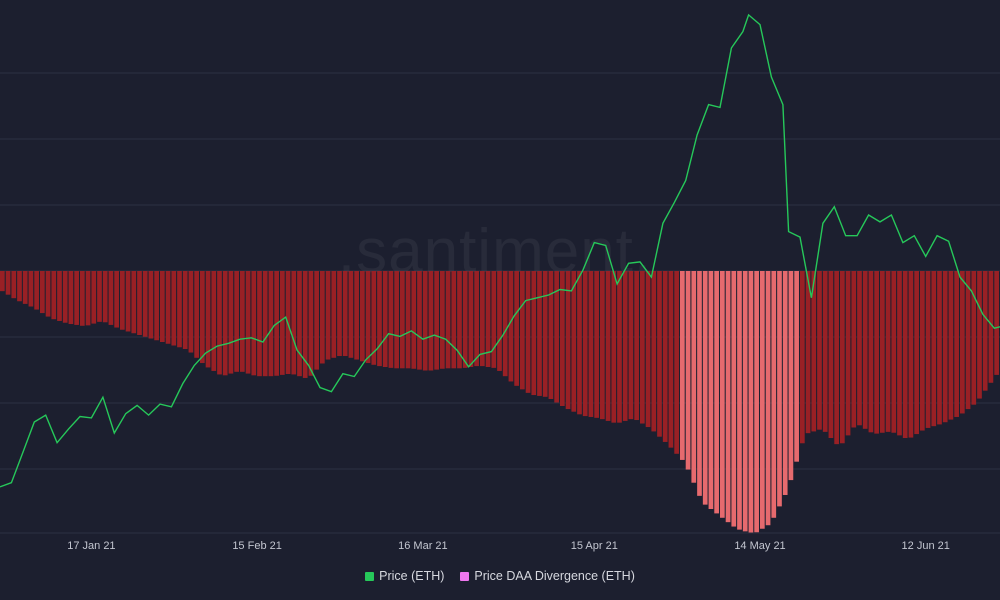 This screenshot has height=600, width=1000. I want to click on x-tick-label: 15 Apr 21, so click(594, 546).